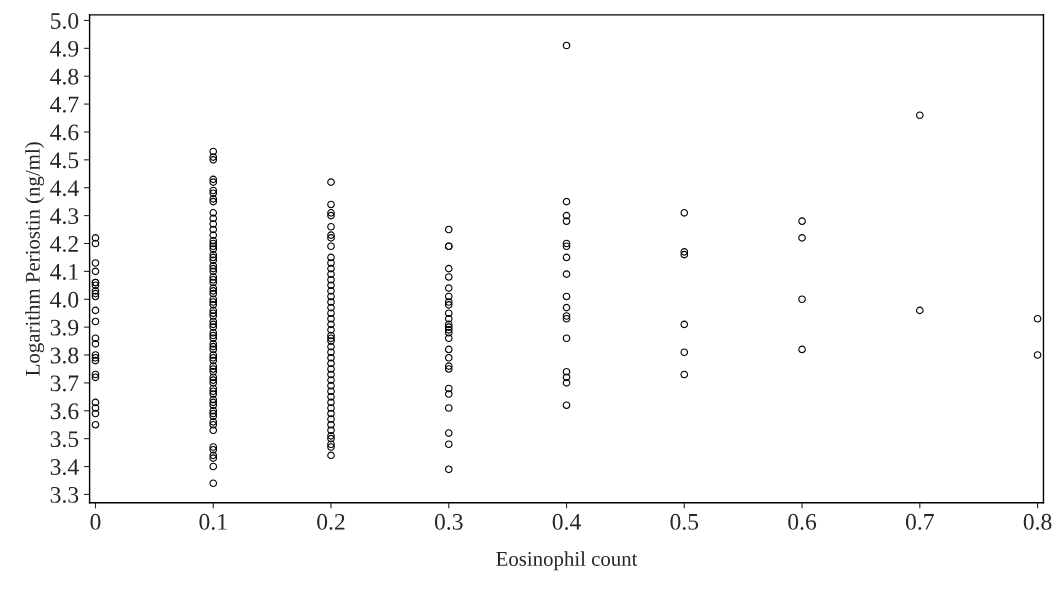  What do you see at coordinates (64, 299) in the screenshot?
I see `y-tick-label: 4.0` at bounding box center [64, 299].